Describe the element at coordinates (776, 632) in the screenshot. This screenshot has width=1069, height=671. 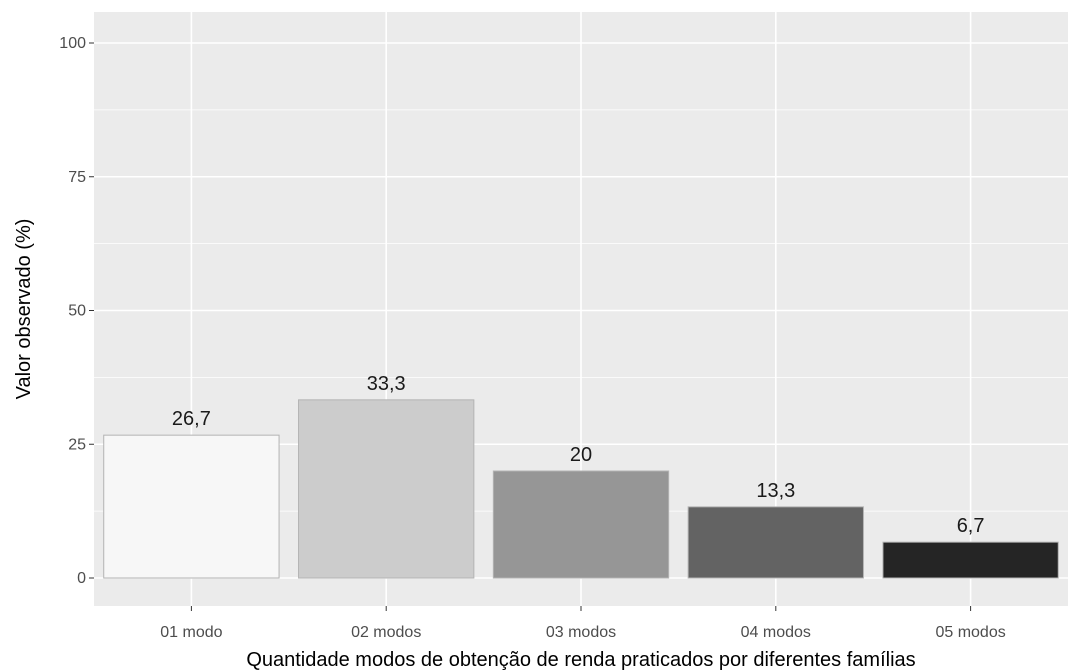
I see `x-tick-label: 04 modos` at that location.